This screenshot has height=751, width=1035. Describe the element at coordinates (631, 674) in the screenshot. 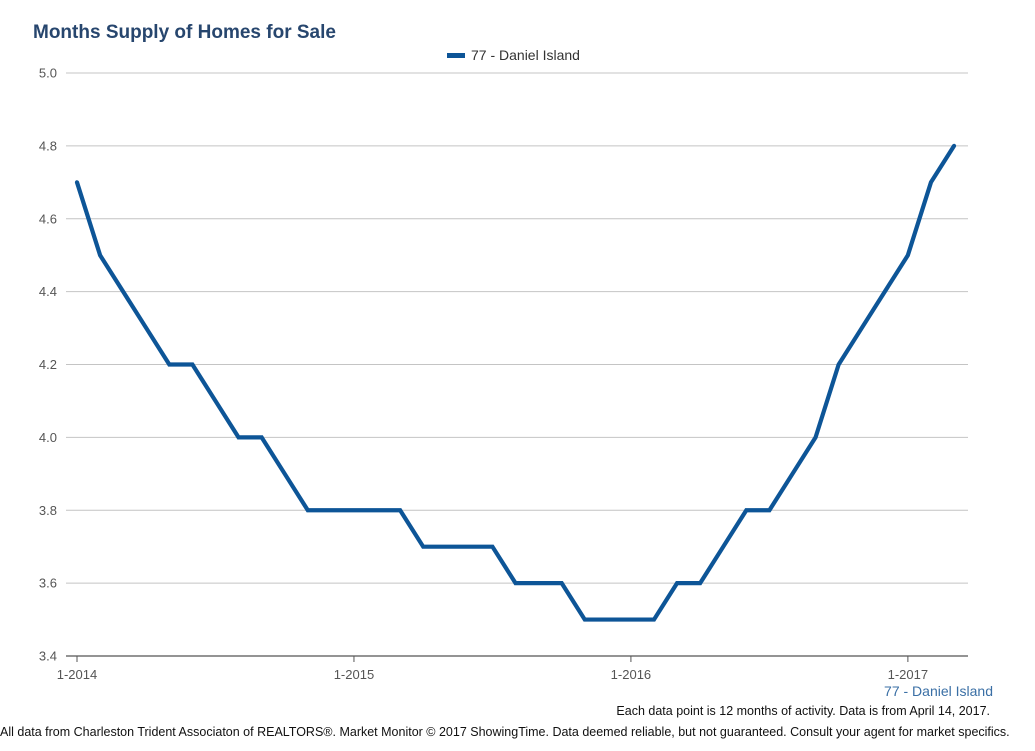

I see `x-tick-label: 1-2016` at that location.